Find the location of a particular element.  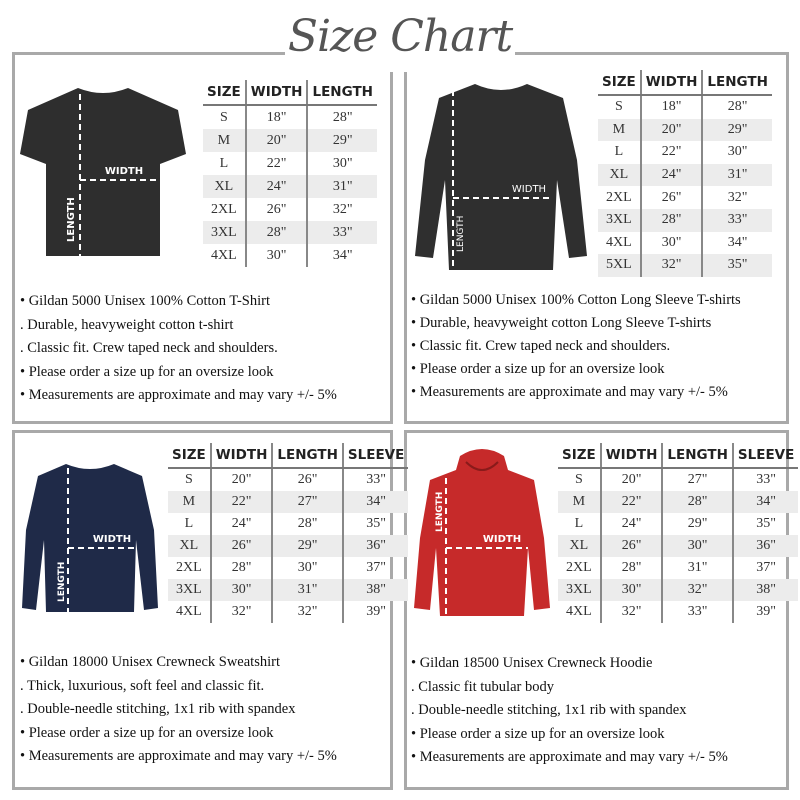

table-row: 2XL 28" 31" 37" is located at coordinates (678, 568).